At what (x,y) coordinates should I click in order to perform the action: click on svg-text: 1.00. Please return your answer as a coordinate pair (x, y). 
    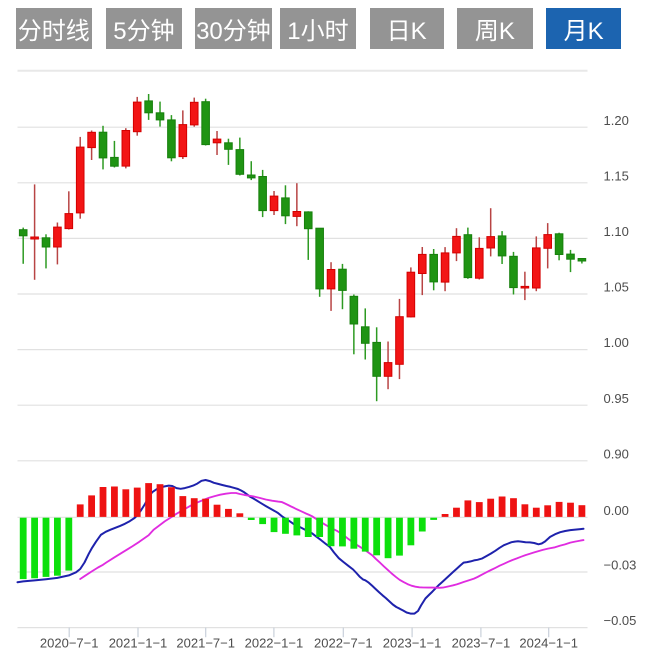
    Looking at the image, I should click on (616, 342).